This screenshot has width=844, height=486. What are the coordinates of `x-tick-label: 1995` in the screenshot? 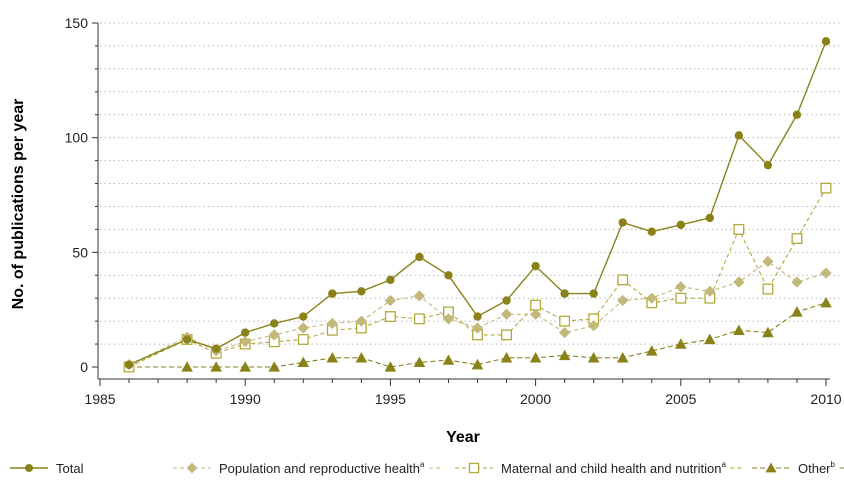 It's located at (390, 399).